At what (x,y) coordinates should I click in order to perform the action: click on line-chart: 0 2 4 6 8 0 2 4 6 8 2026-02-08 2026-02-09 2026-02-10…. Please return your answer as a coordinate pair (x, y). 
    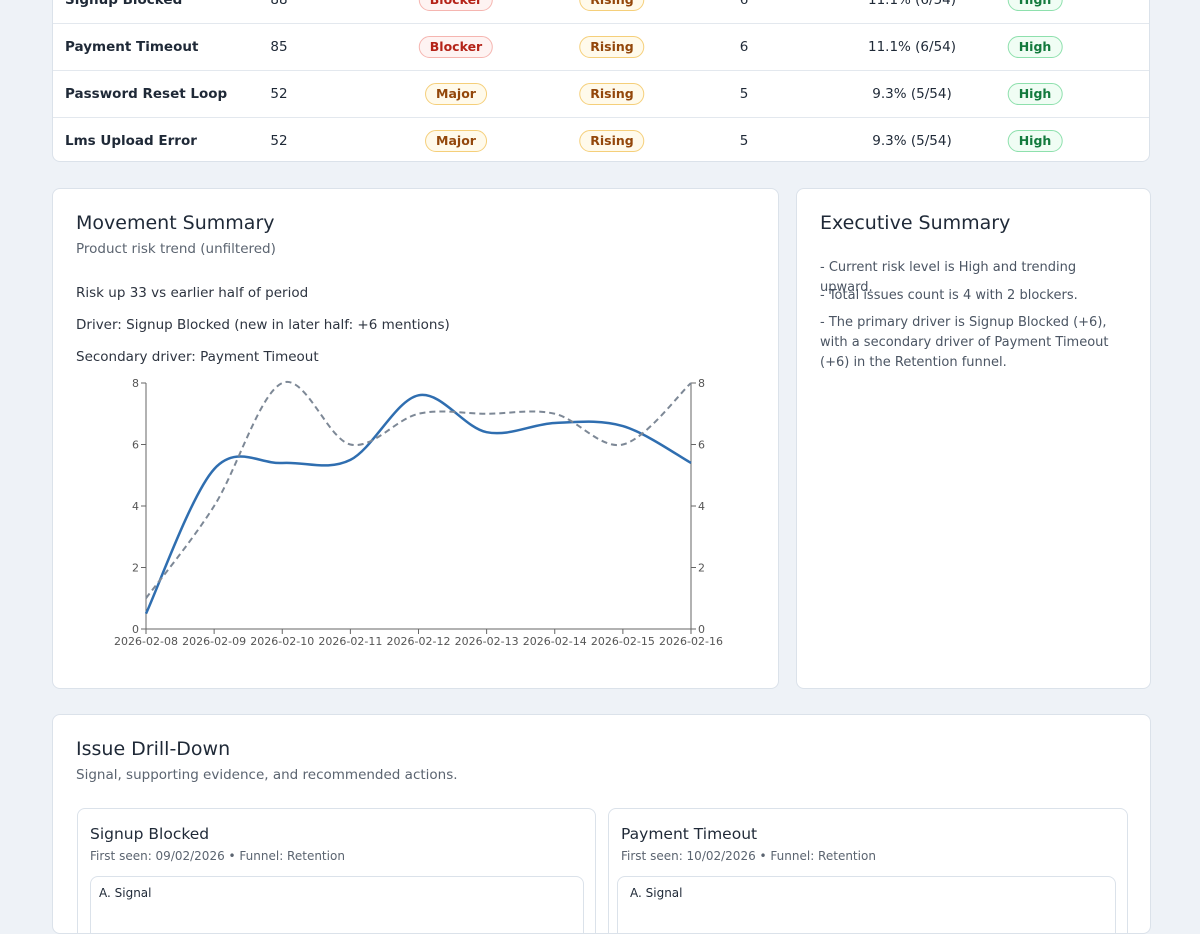
    Looking at the image, I should click on (418, 512).